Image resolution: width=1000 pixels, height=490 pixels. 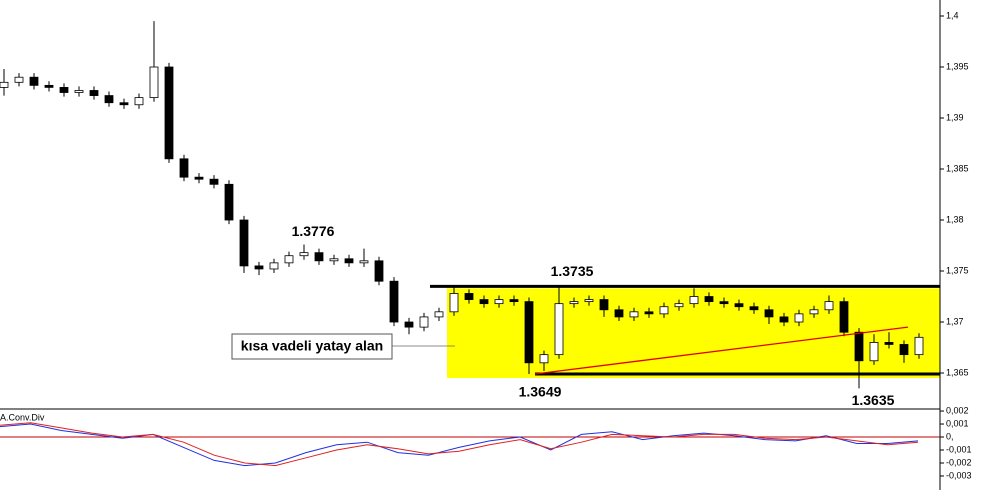 What do you see at coordinates (957, 270) in the screenshot?
I see `y-tick-label: 1,375` at bounding box center [957, 270].